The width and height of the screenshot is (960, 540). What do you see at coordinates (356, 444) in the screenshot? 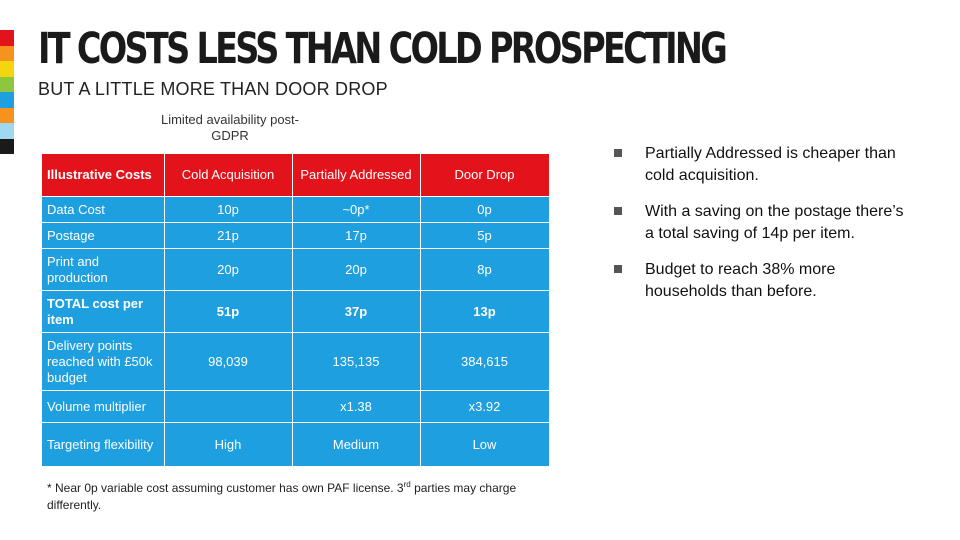
I see `cell-value: Medium` at bounding box center [356, 444].